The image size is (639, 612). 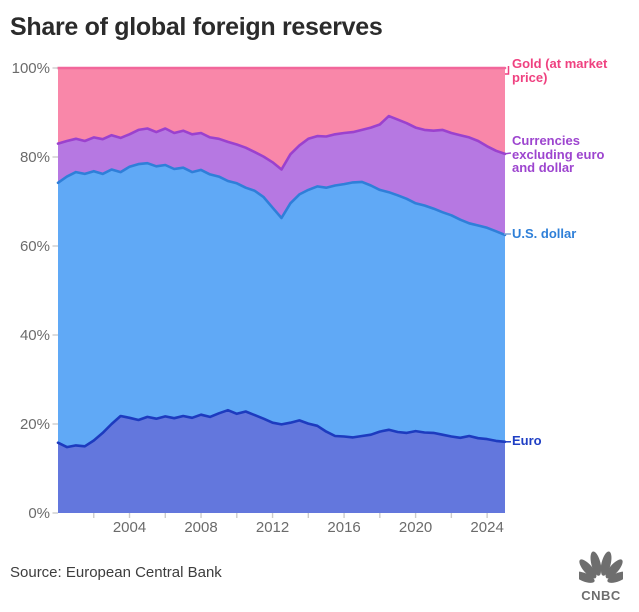 What do you see at coordinates (34, 335) in the screenshot?
I see `y-axis-label-40: 40%` at bounding box center [34, 335].